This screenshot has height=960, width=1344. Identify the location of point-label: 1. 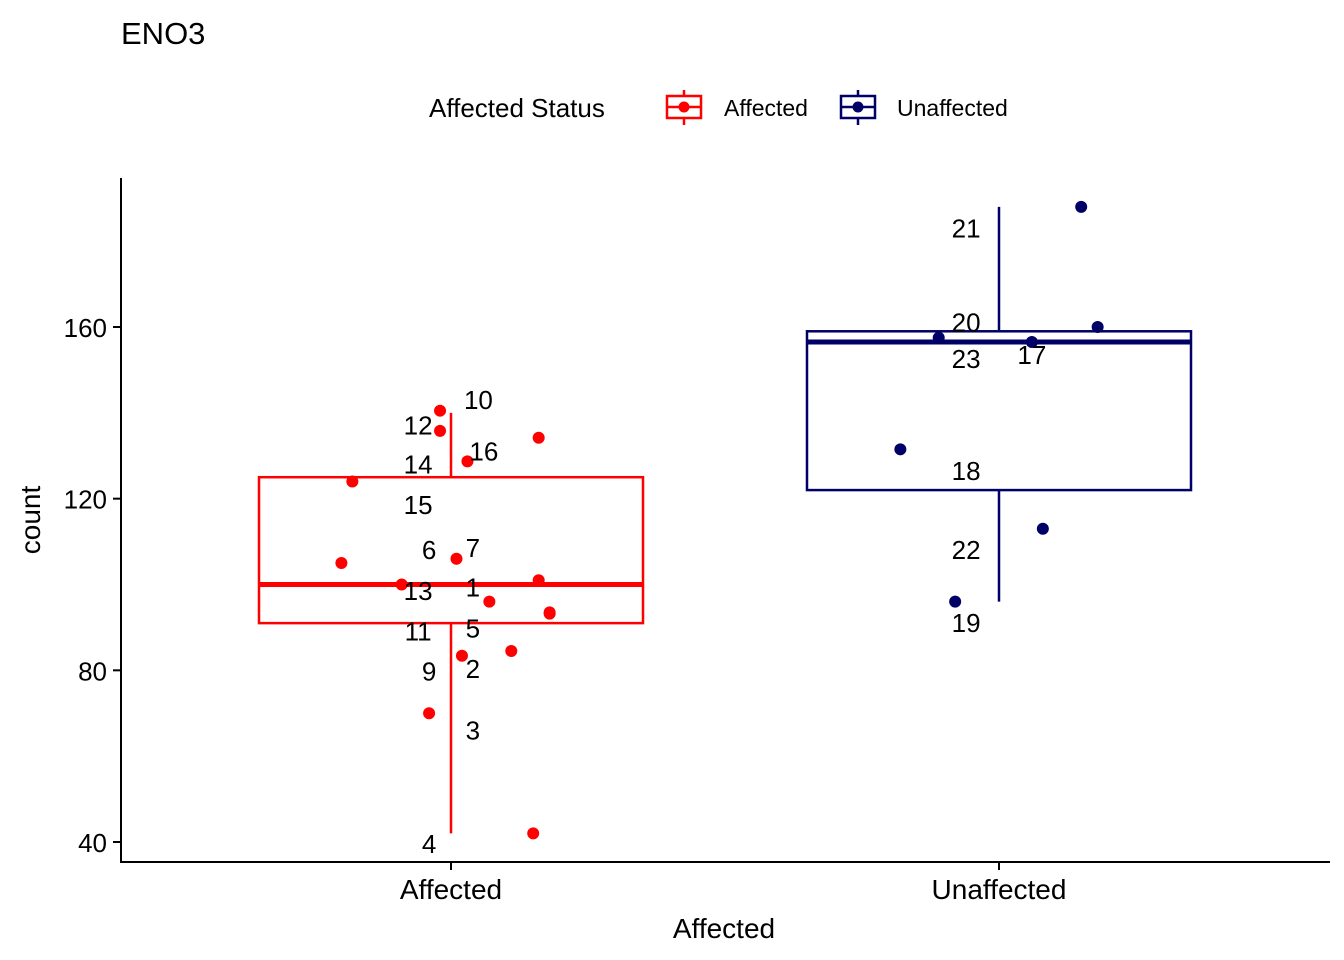
(473, 588).